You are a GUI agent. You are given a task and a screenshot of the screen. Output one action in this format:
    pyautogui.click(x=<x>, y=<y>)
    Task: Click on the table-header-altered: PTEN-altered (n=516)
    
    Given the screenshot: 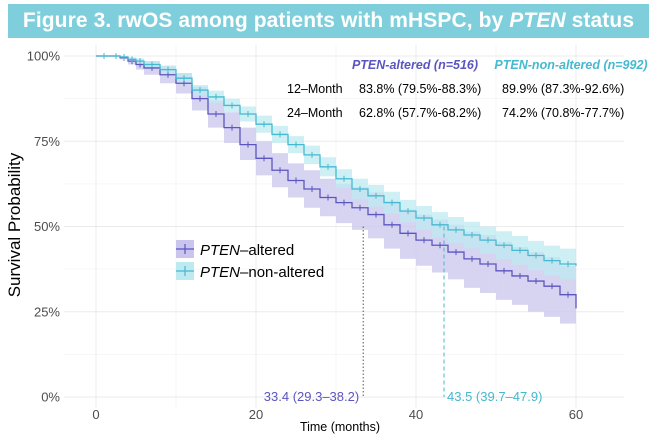 What is the action you would take?
    pyautogui.click(x=415, y=65)
    